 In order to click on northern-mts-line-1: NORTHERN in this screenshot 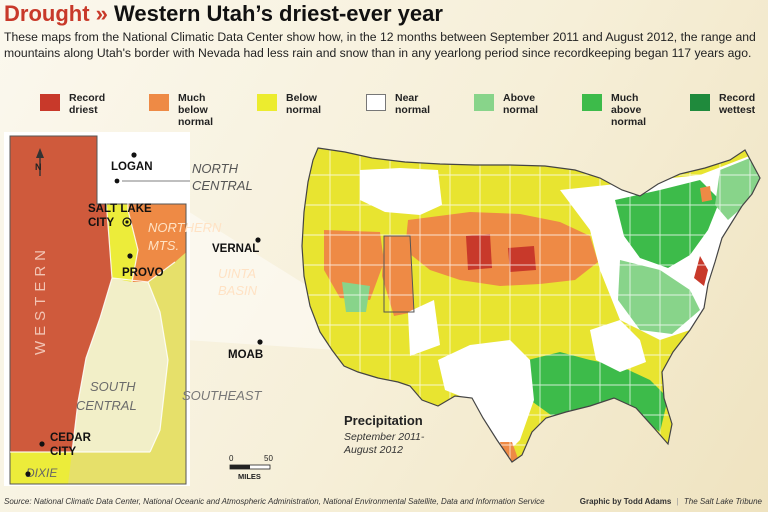, I will do `click(185, 227)`.